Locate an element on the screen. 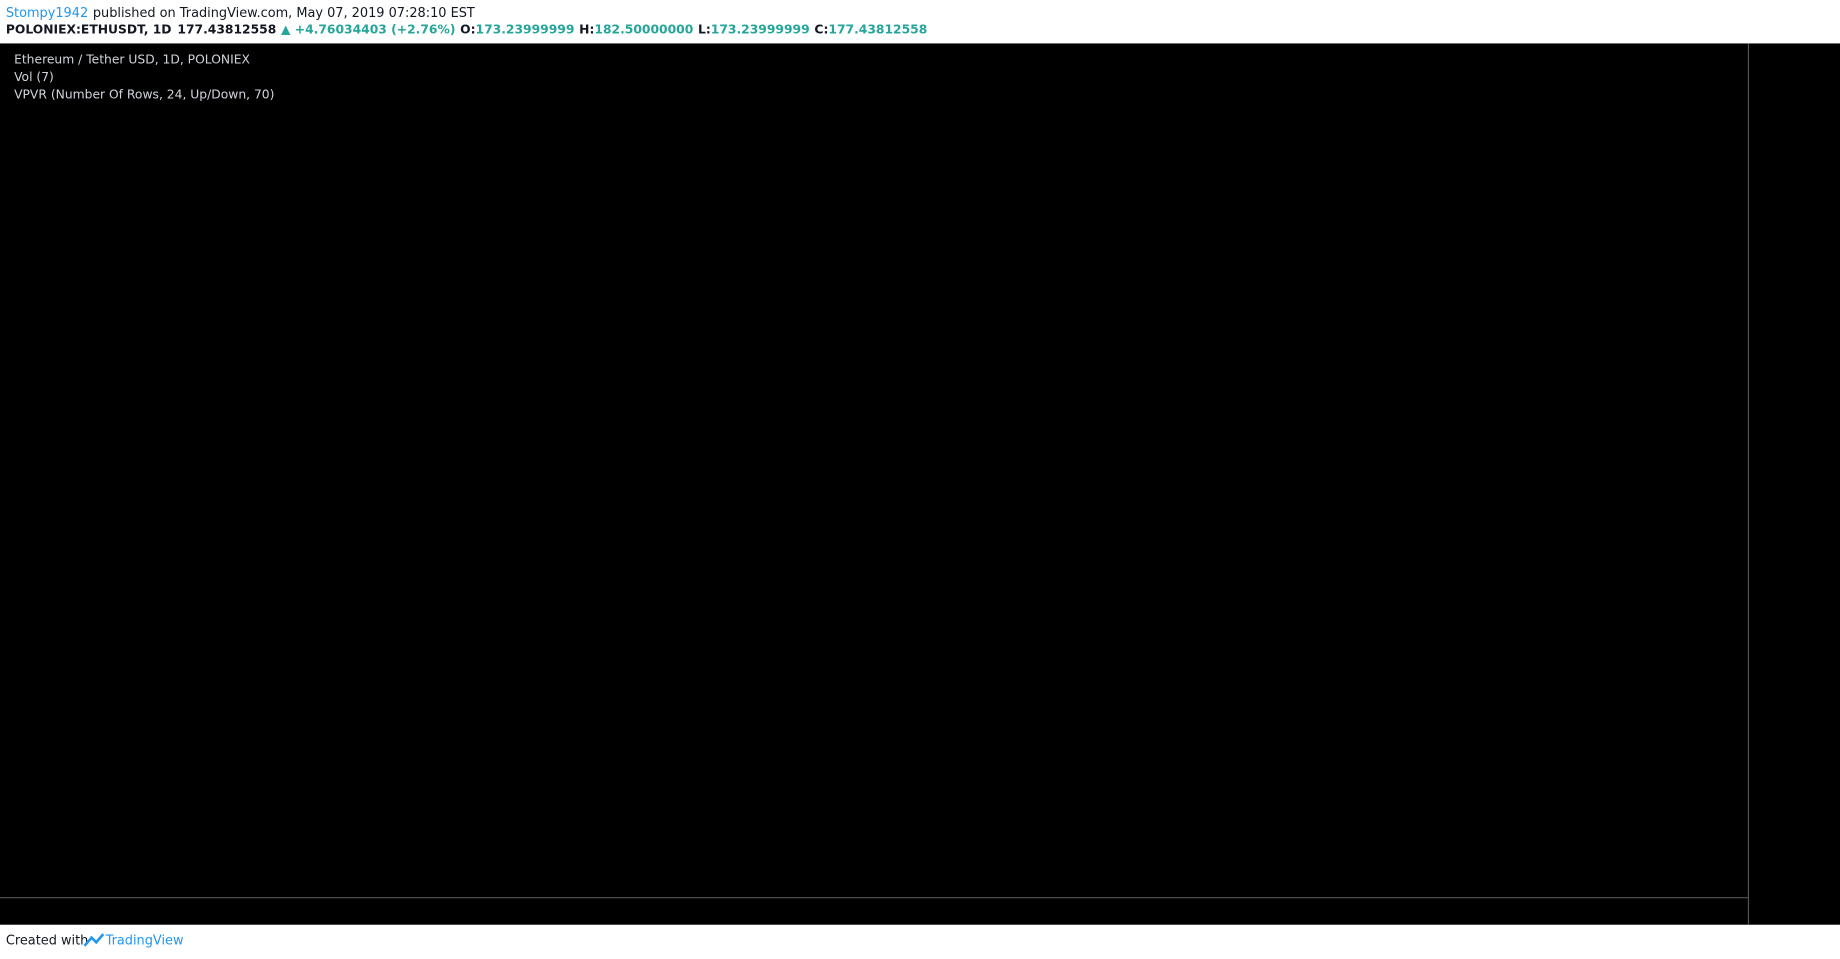 Image resolution: width=1840 pixels, height=959 pixels. ohlc-label: C: is located at coordinates (821, 29).